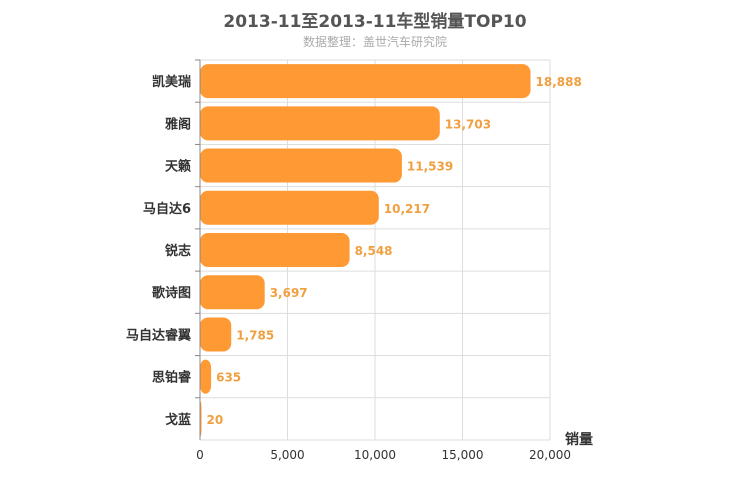 This screenshot has height=500, width=750. Describe the element at coordinates (468, 124) in the screenshot. I see `value-label: 13,703` at that location.